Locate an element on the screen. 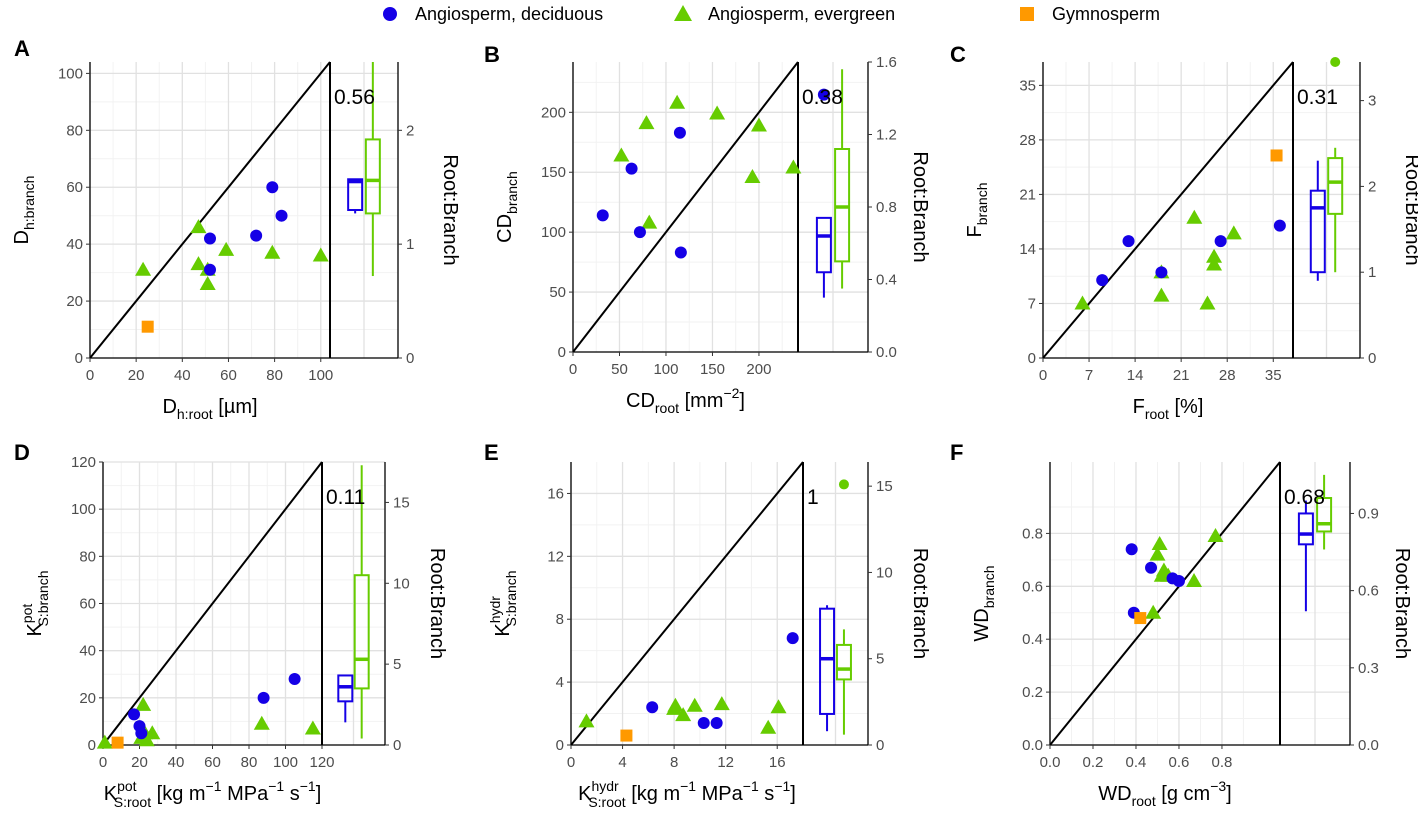  x-tick-label: 35 is located at coordinates (1273, 375).